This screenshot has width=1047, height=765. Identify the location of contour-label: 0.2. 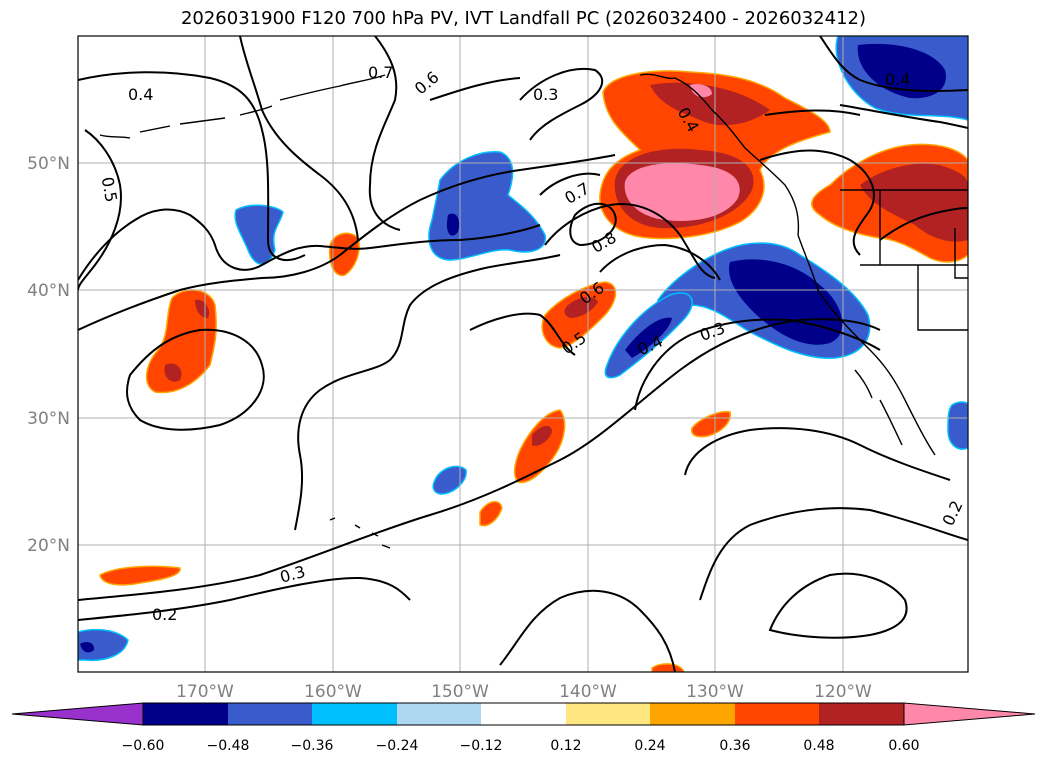
(164, 614).